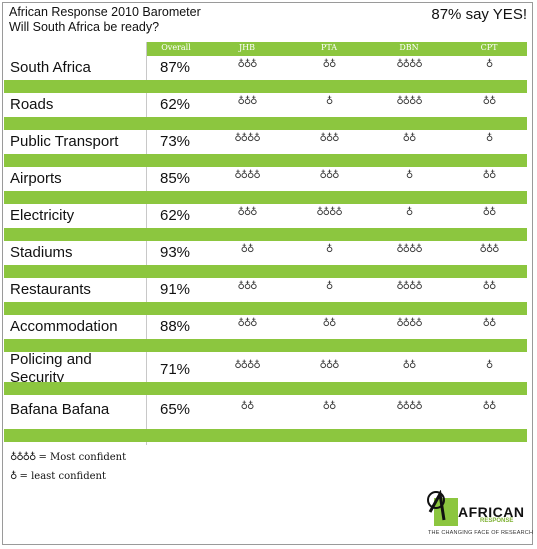  Describe the element at coordinates (51, 359) in the screenshot. I see `row-label-line-1: Policing and` at that location.